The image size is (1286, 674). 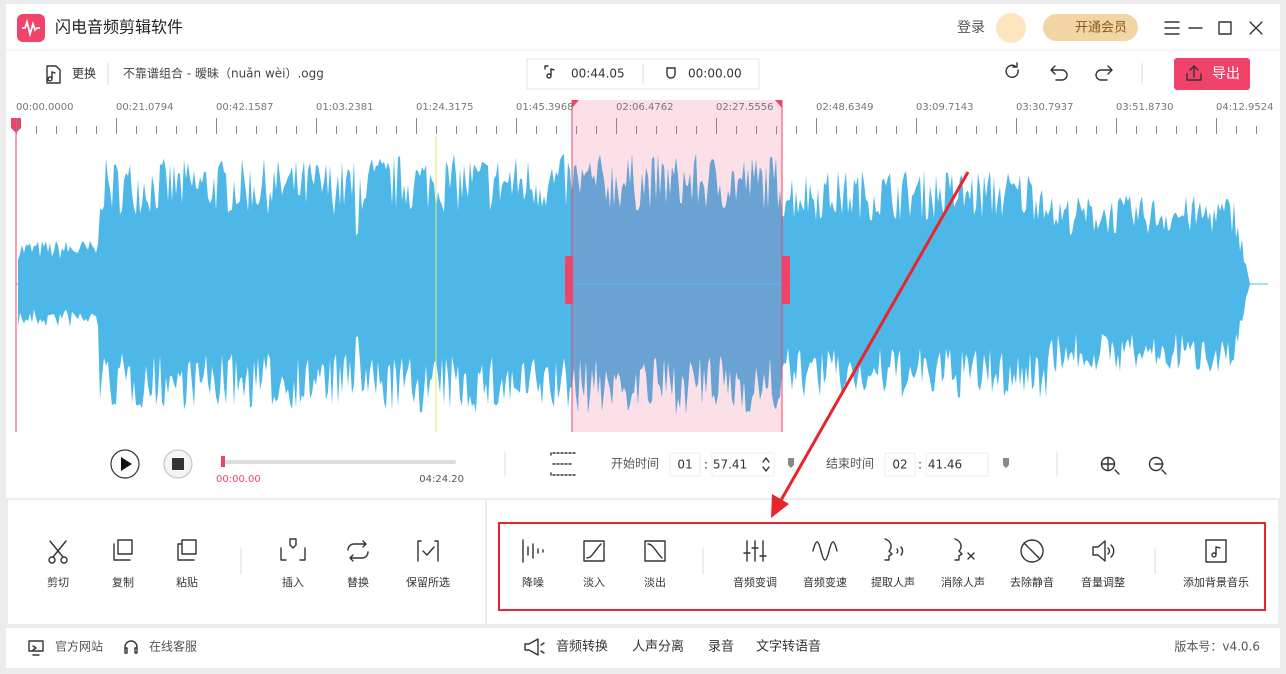 What do you see at coordinates (780, 506) in the screenshot?
I see `annotation-arrowhead` at bounding box center [780, 506].